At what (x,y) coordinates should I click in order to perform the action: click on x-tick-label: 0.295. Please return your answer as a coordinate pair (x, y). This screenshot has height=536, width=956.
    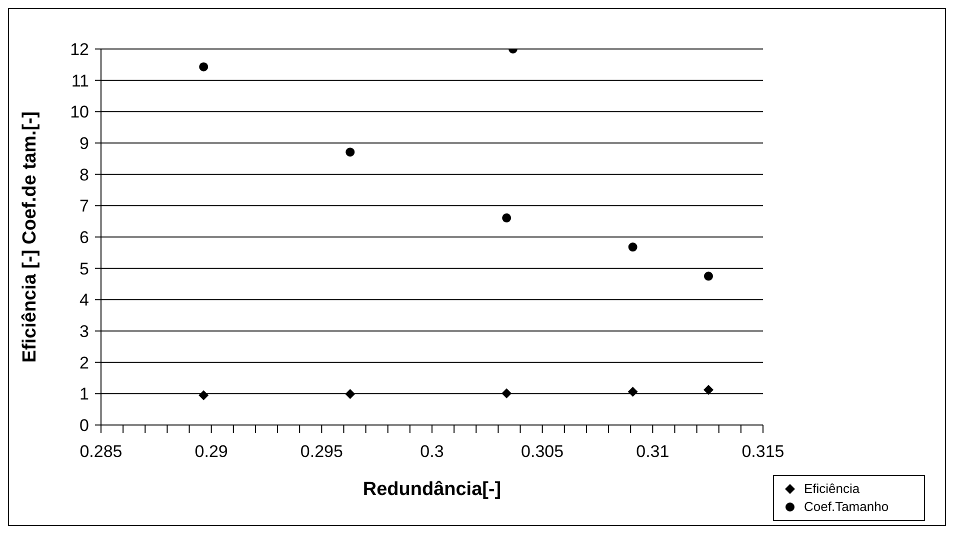
    Looking at the image, I should click on (321, 451).